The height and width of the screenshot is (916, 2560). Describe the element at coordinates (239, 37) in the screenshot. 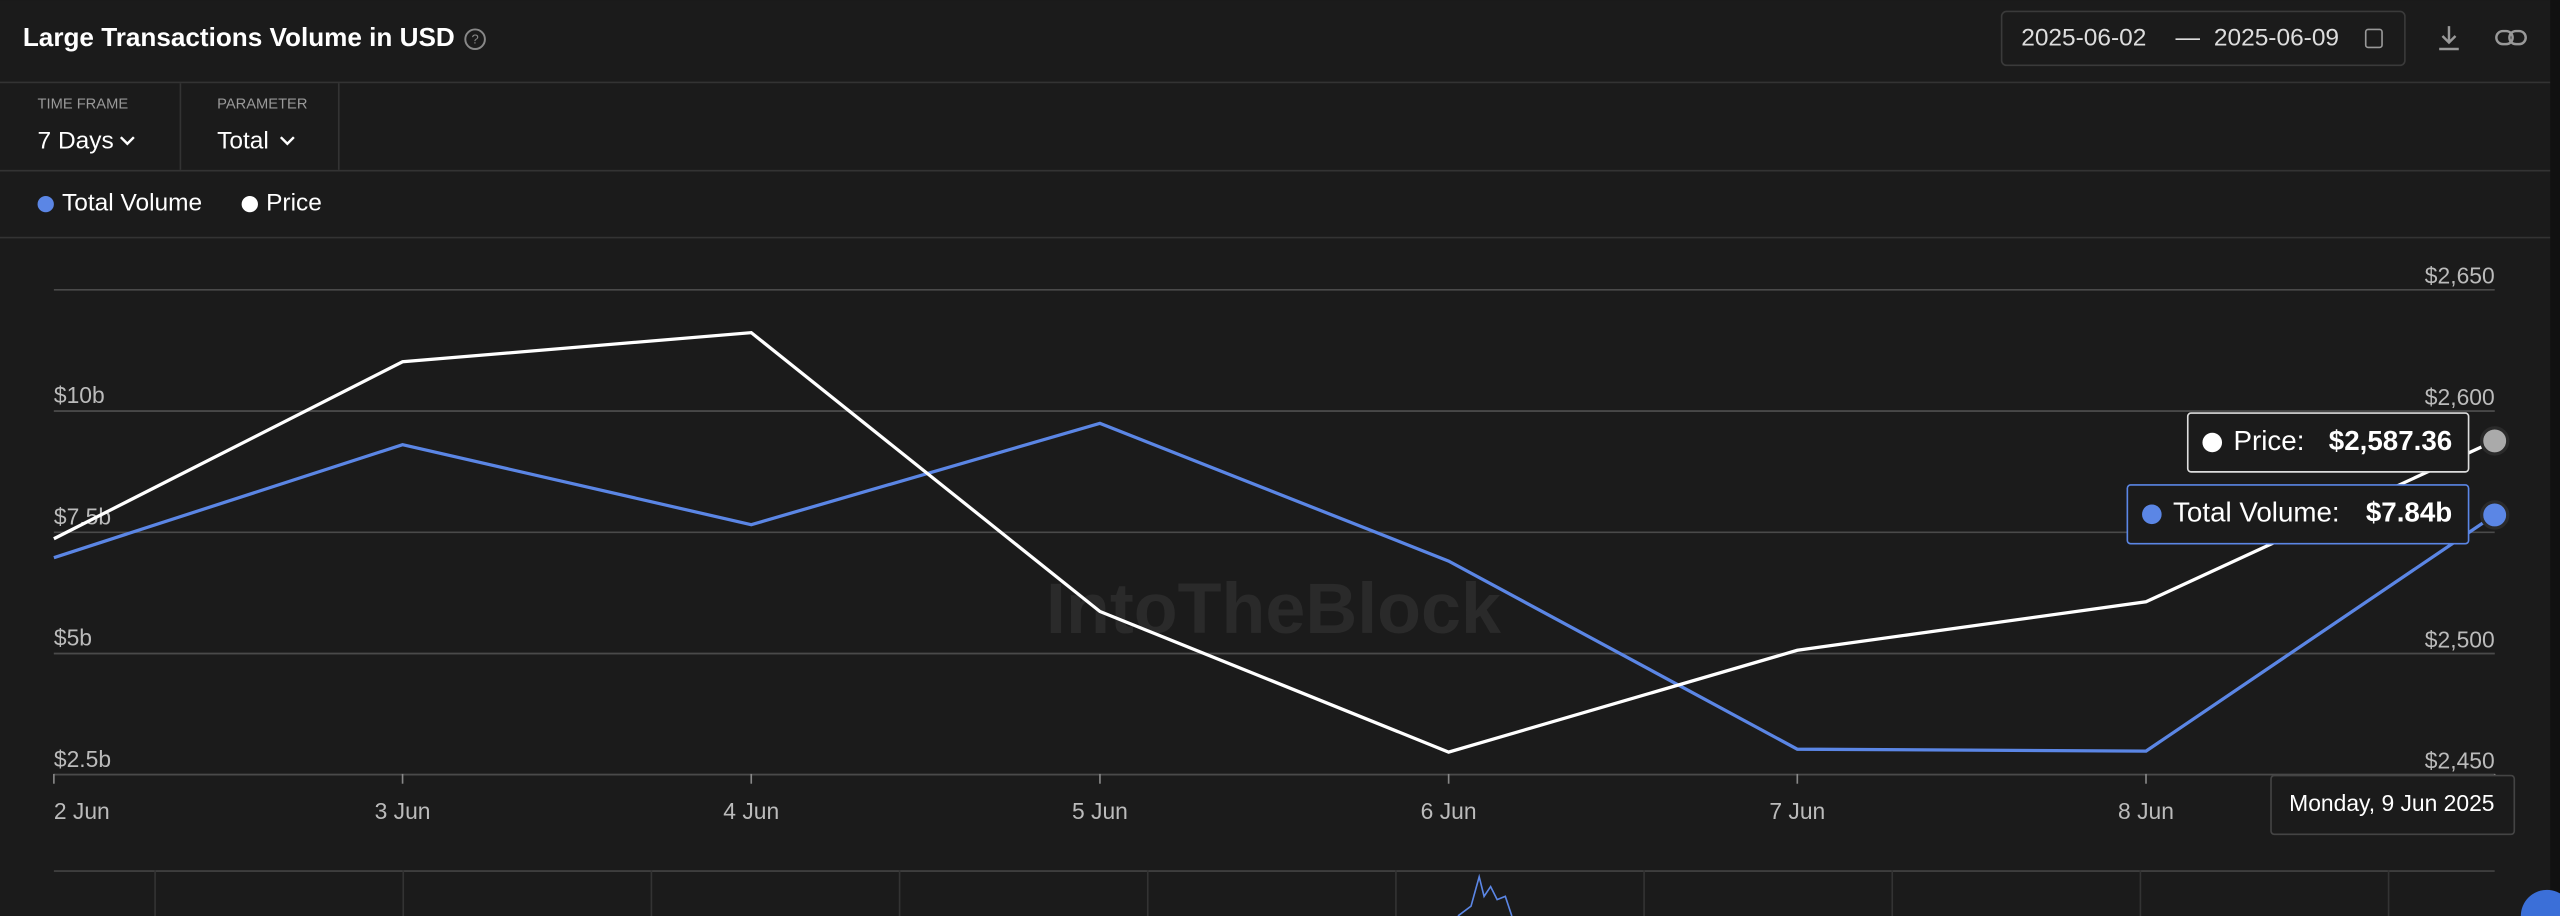

I see `title: Large Transactions Volume in USD` at that location.